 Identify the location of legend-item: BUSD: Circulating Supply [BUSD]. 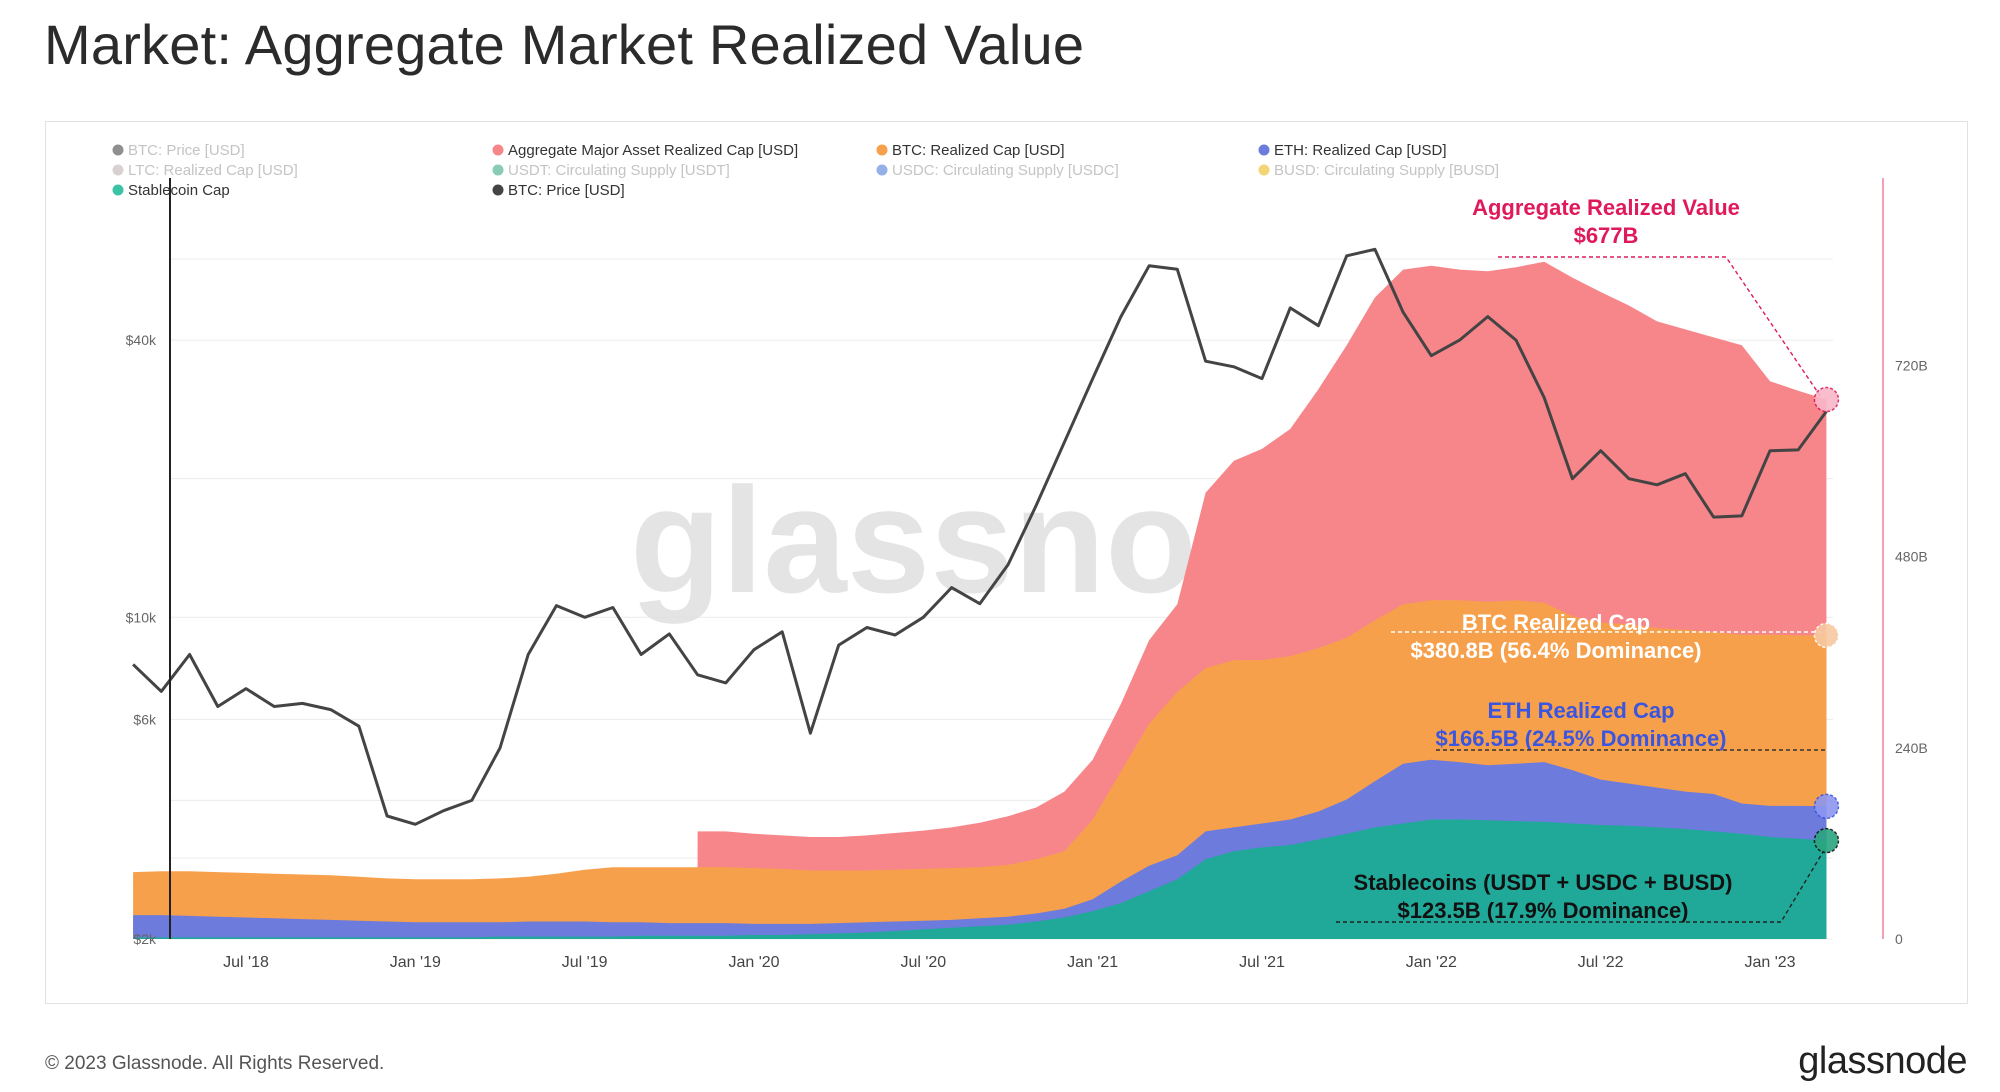
(1379, 170).